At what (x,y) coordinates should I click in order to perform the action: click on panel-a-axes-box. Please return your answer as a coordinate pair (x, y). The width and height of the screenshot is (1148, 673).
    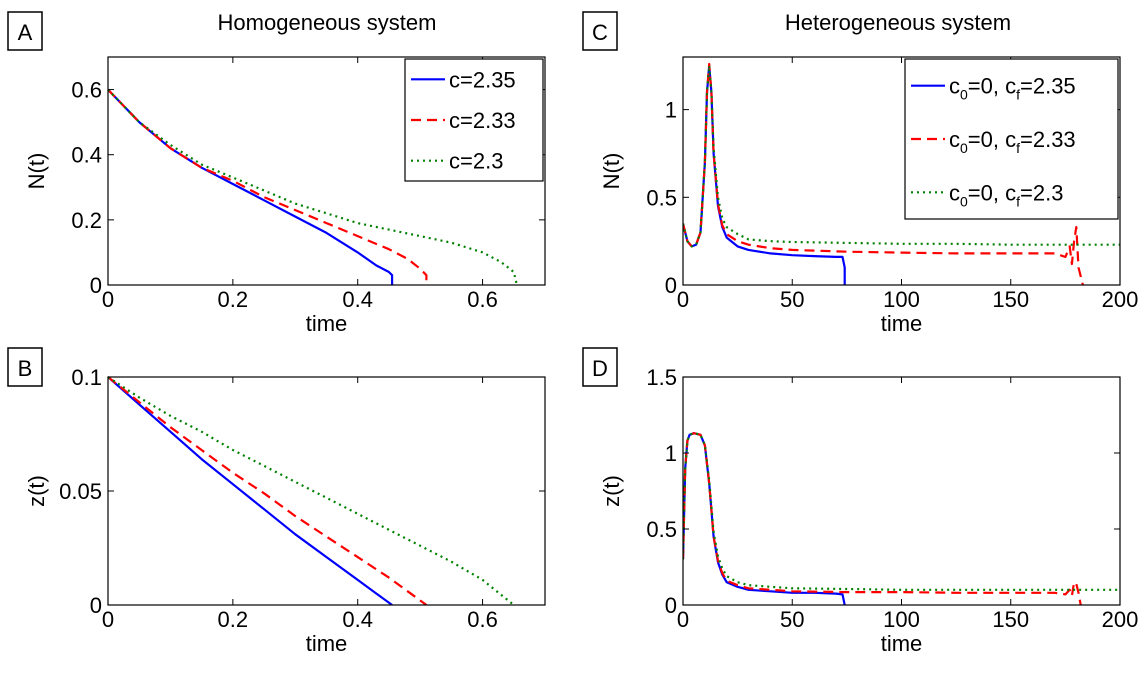
    Looking at the image, I should click on (326, 171).